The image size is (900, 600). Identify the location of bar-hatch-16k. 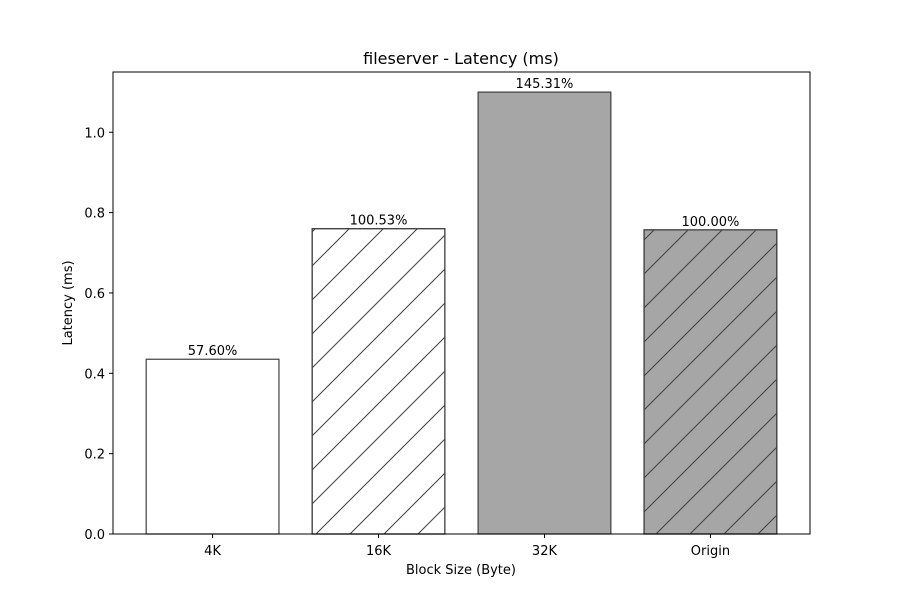
(378, 381).